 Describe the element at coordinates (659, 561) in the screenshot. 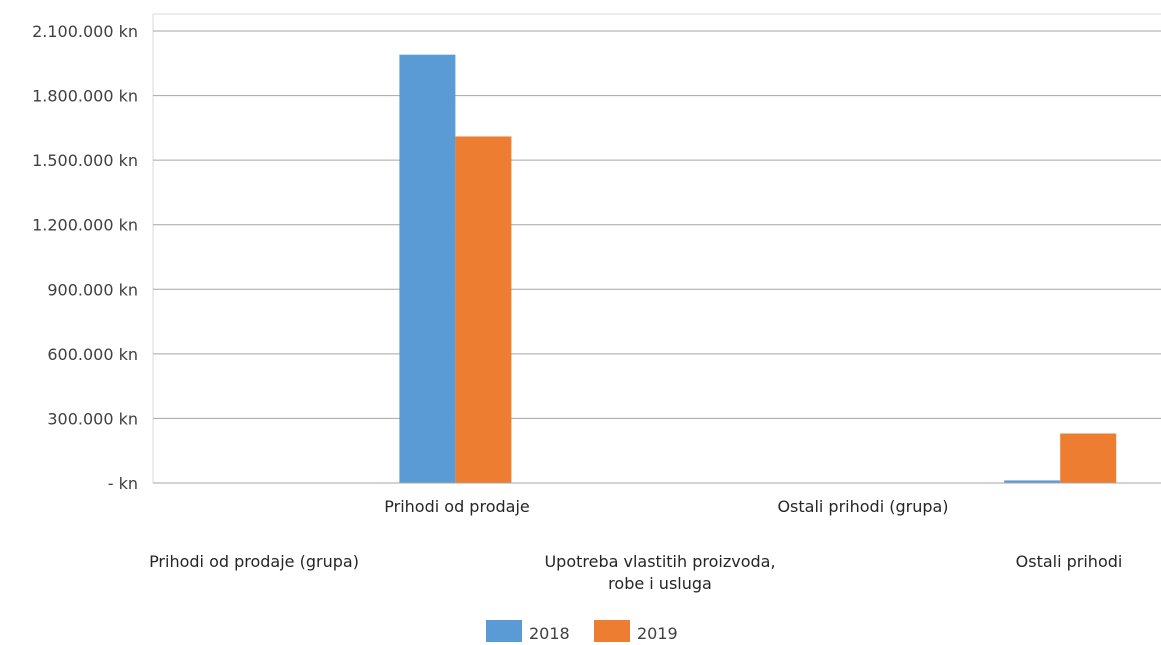

I see `category-label-line: Upotreba vlastitih proizvoda,` at that location.